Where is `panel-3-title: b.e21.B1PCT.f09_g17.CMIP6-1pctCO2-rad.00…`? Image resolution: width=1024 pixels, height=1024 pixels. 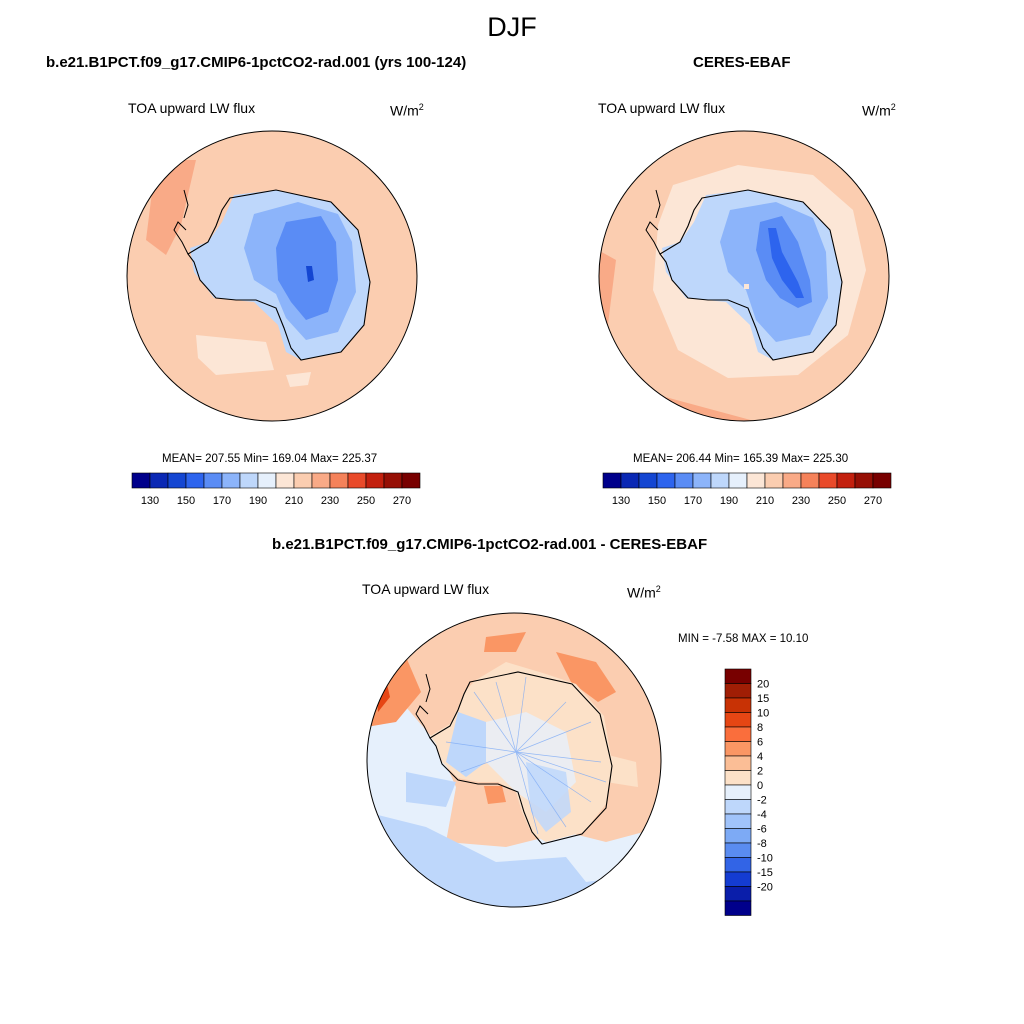 panel-3-title: b.e21.B1PCT.f09_g17.CMIP6-1pctCO2-rad.00… is located at coordinates (490, 544).